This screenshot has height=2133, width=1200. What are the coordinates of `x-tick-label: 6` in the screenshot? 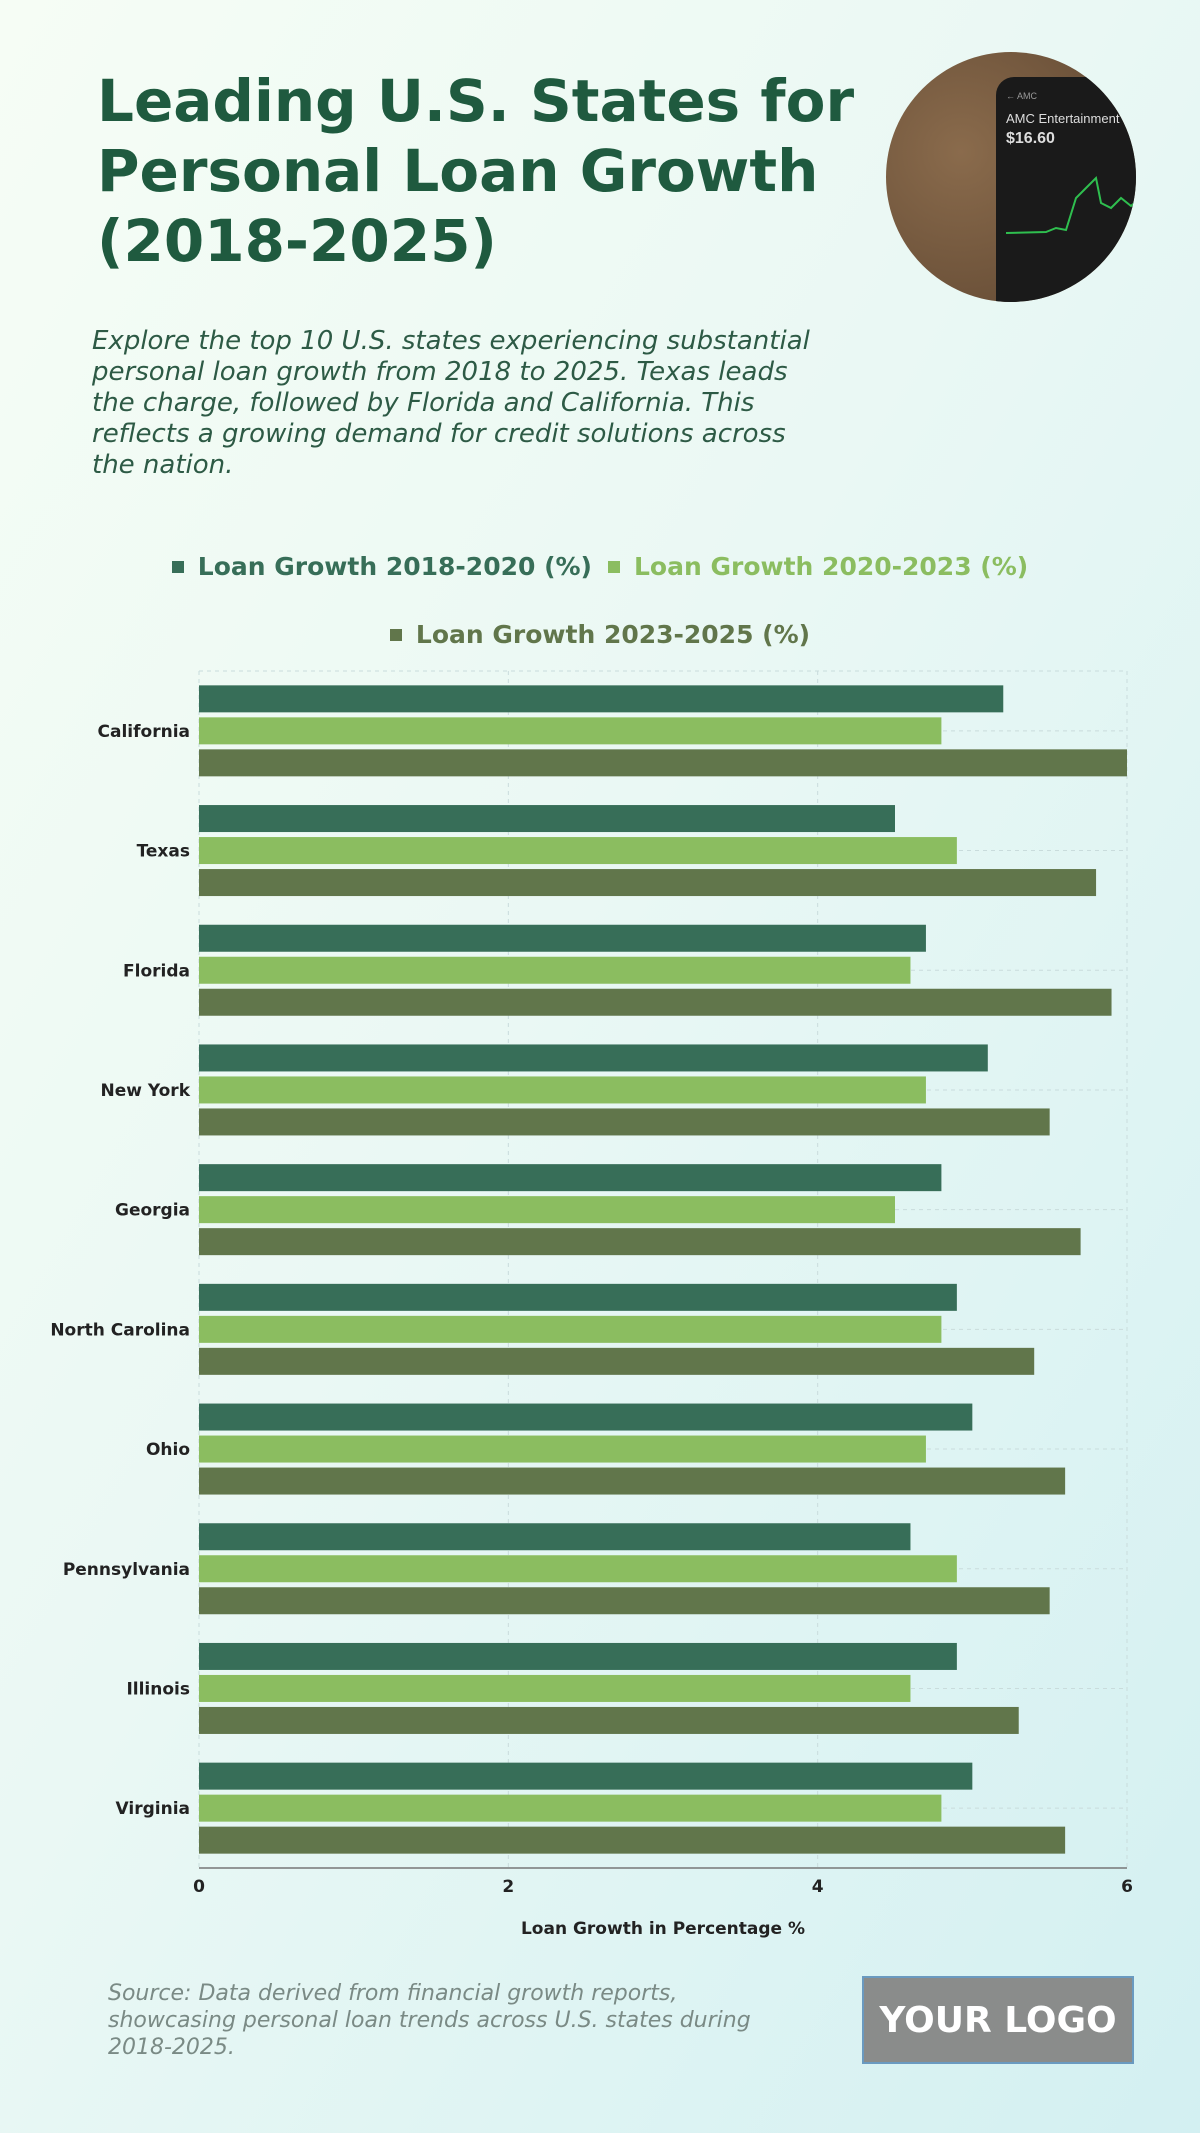 It's located at (1127, 1887).